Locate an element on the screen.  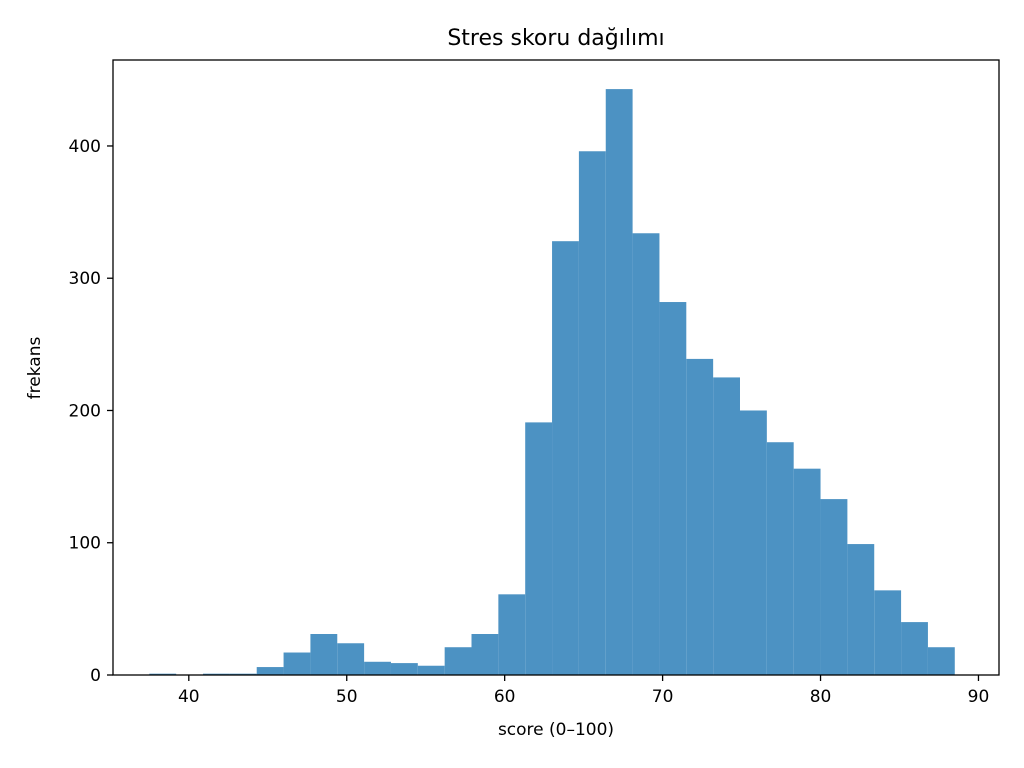
y-axis-label: frekans is located at coordinates (35, 368).